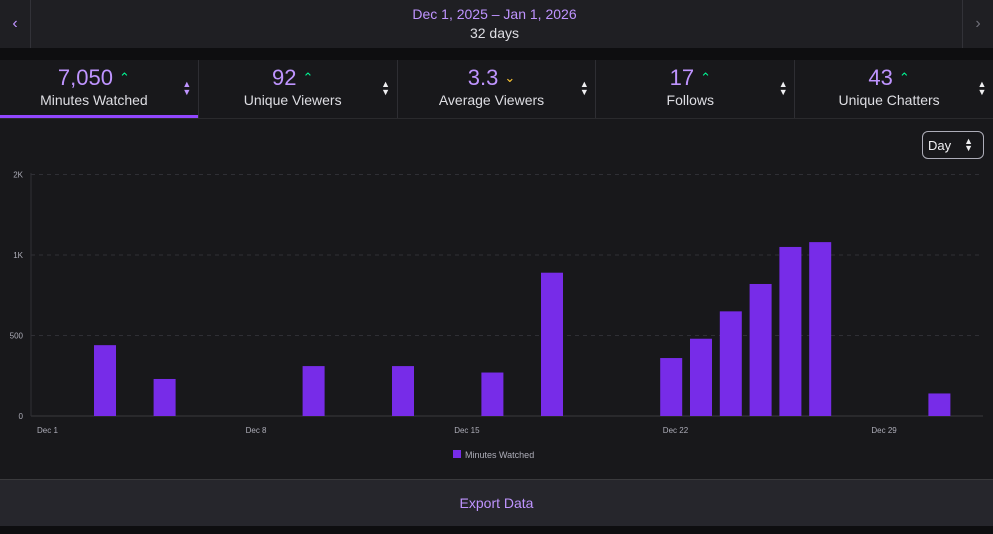 This screenshot has width=993, height=534. Describe the element at coordinates (21, 416) in the screenshot. I see `y-tick-label: 0` at that location.